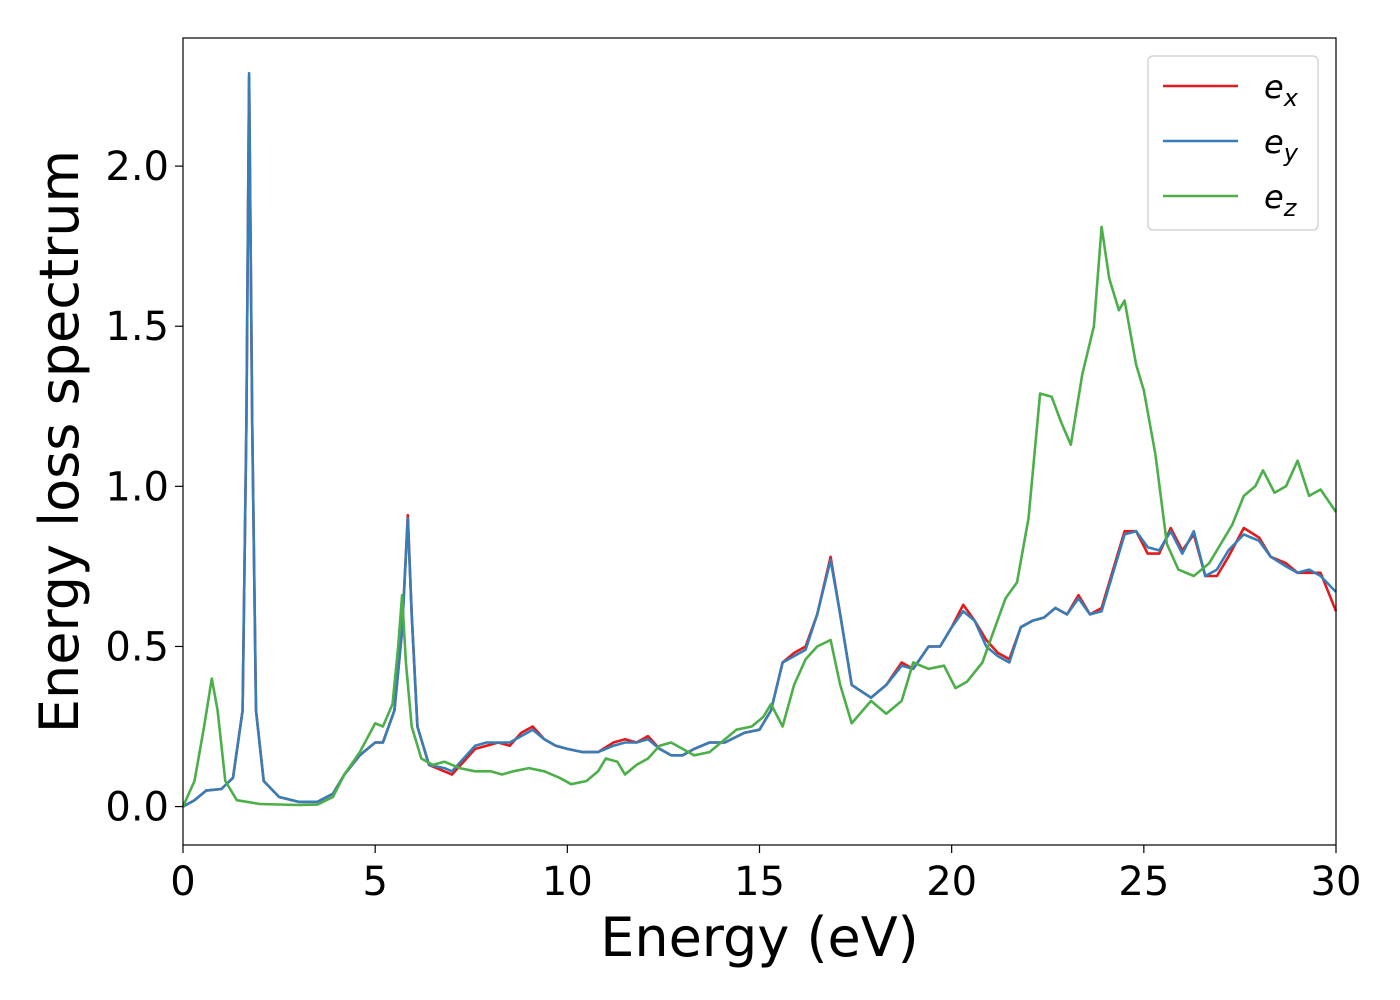  What do you see at coordinates (182, 882) in the screenshot?
I see `x-tick-label: 0` at bounding box center [182, 882].